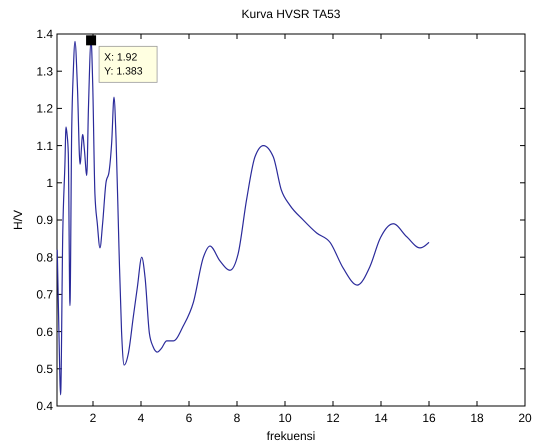  I want to click on y-tick-label: 1.1, so click(45, 145).